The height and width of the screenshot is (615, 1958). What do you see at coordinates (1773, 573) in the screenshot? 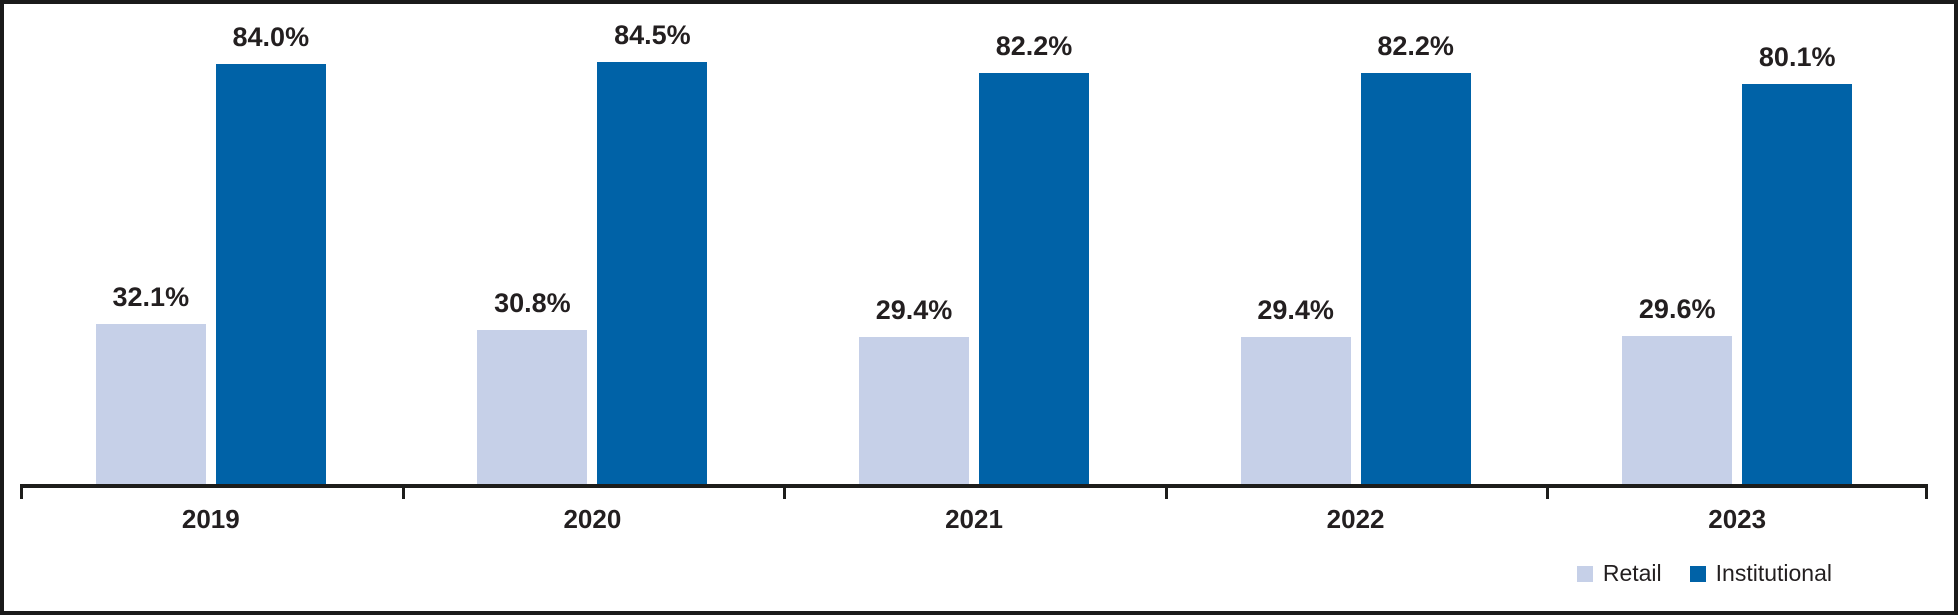
I see `legend-label-institutional: Institutional` at bounding box center [1773, 573].